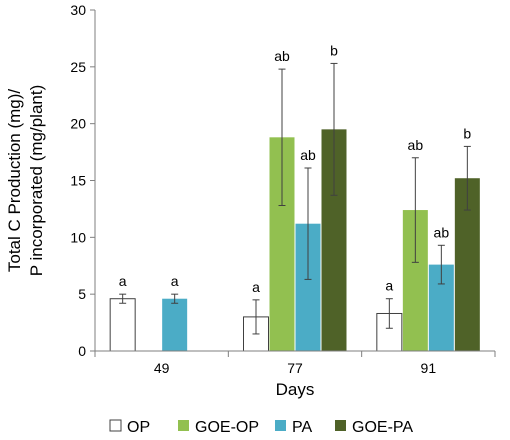  I want to click on y-tick-label: 5, so click(82, 294).